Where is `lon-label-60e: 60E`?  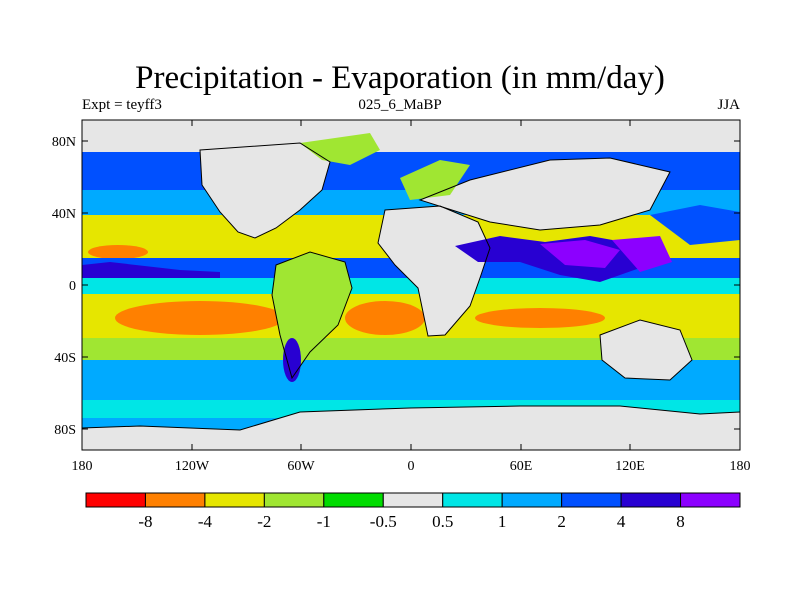
lon-label-60e: 60E is located at coordinates (521, 466).